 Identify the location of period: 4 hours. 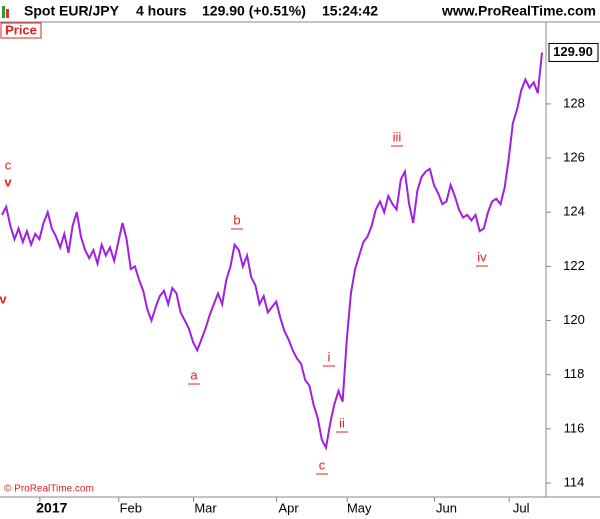
(161, 11).